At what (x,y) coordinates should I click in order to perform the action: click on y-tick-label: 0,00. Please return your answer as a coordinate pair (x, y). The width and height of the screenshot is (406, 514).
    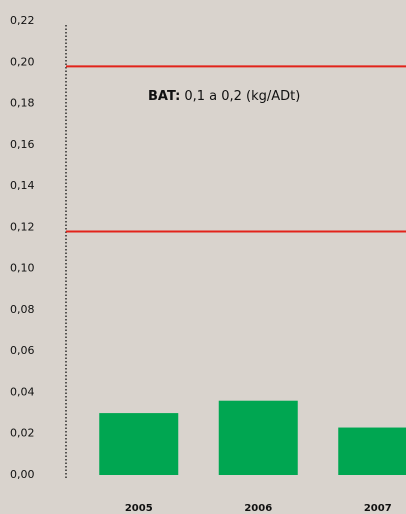
    Looking at the image, I should click on (22, 474).